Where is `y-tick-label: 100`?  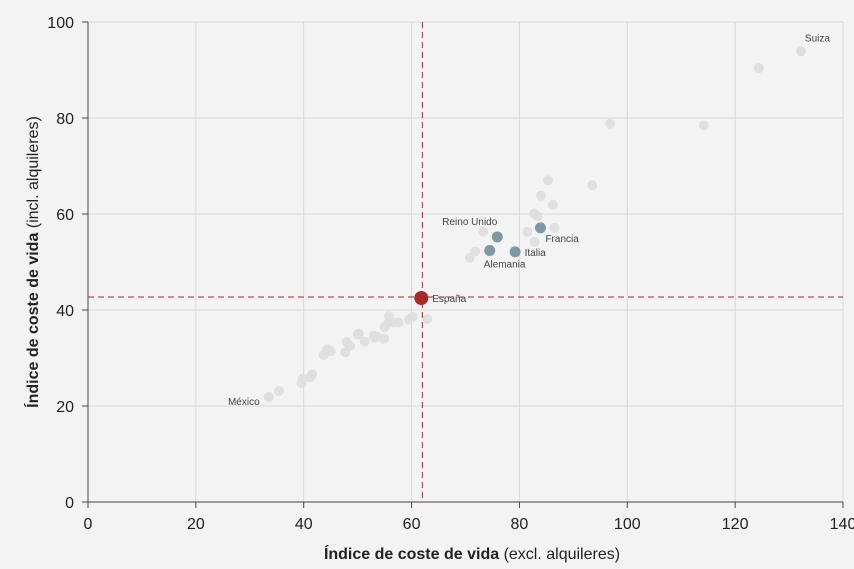
y-tick-label: 100 is located at coordinates (60, 23).